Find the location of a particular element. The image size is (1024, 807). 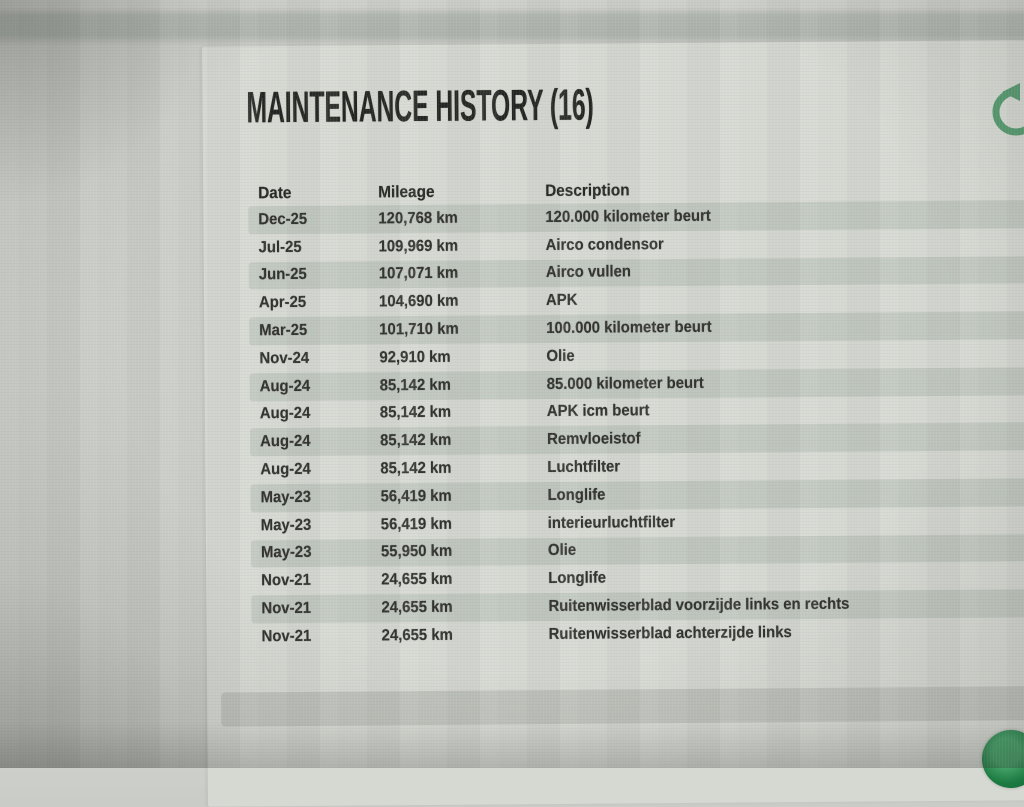

page-title: MAINTENANCE HISTORY (16) is located at coordinates (420, 106).